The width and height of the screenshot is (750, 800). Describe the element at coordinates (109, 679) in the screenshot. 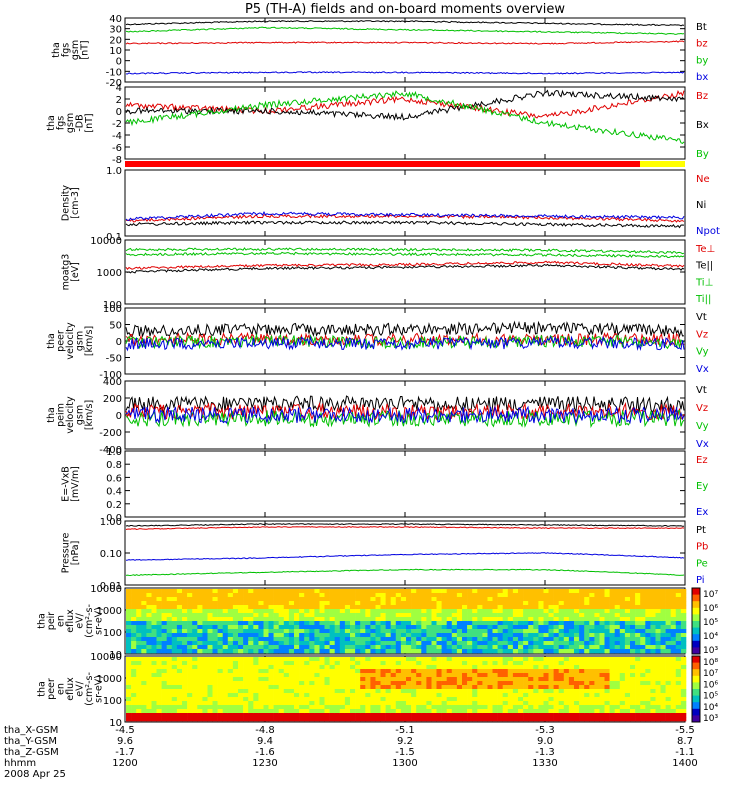

I see `y-tick-label: 1000` at that location.